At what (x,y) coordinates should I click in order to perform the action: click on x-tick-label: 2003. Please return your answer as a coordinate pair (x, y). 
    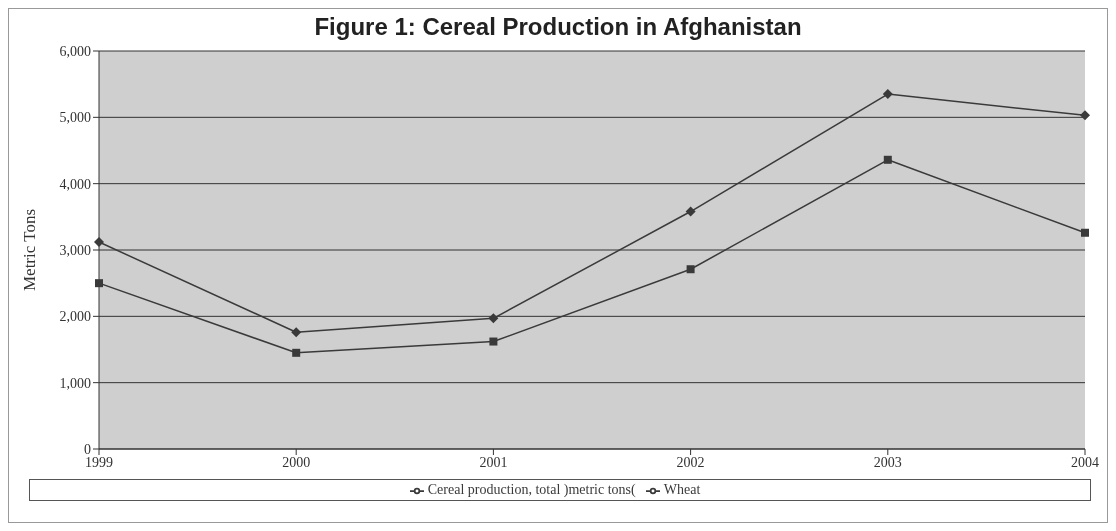
    Looking at the image, I should click on (887, 462).